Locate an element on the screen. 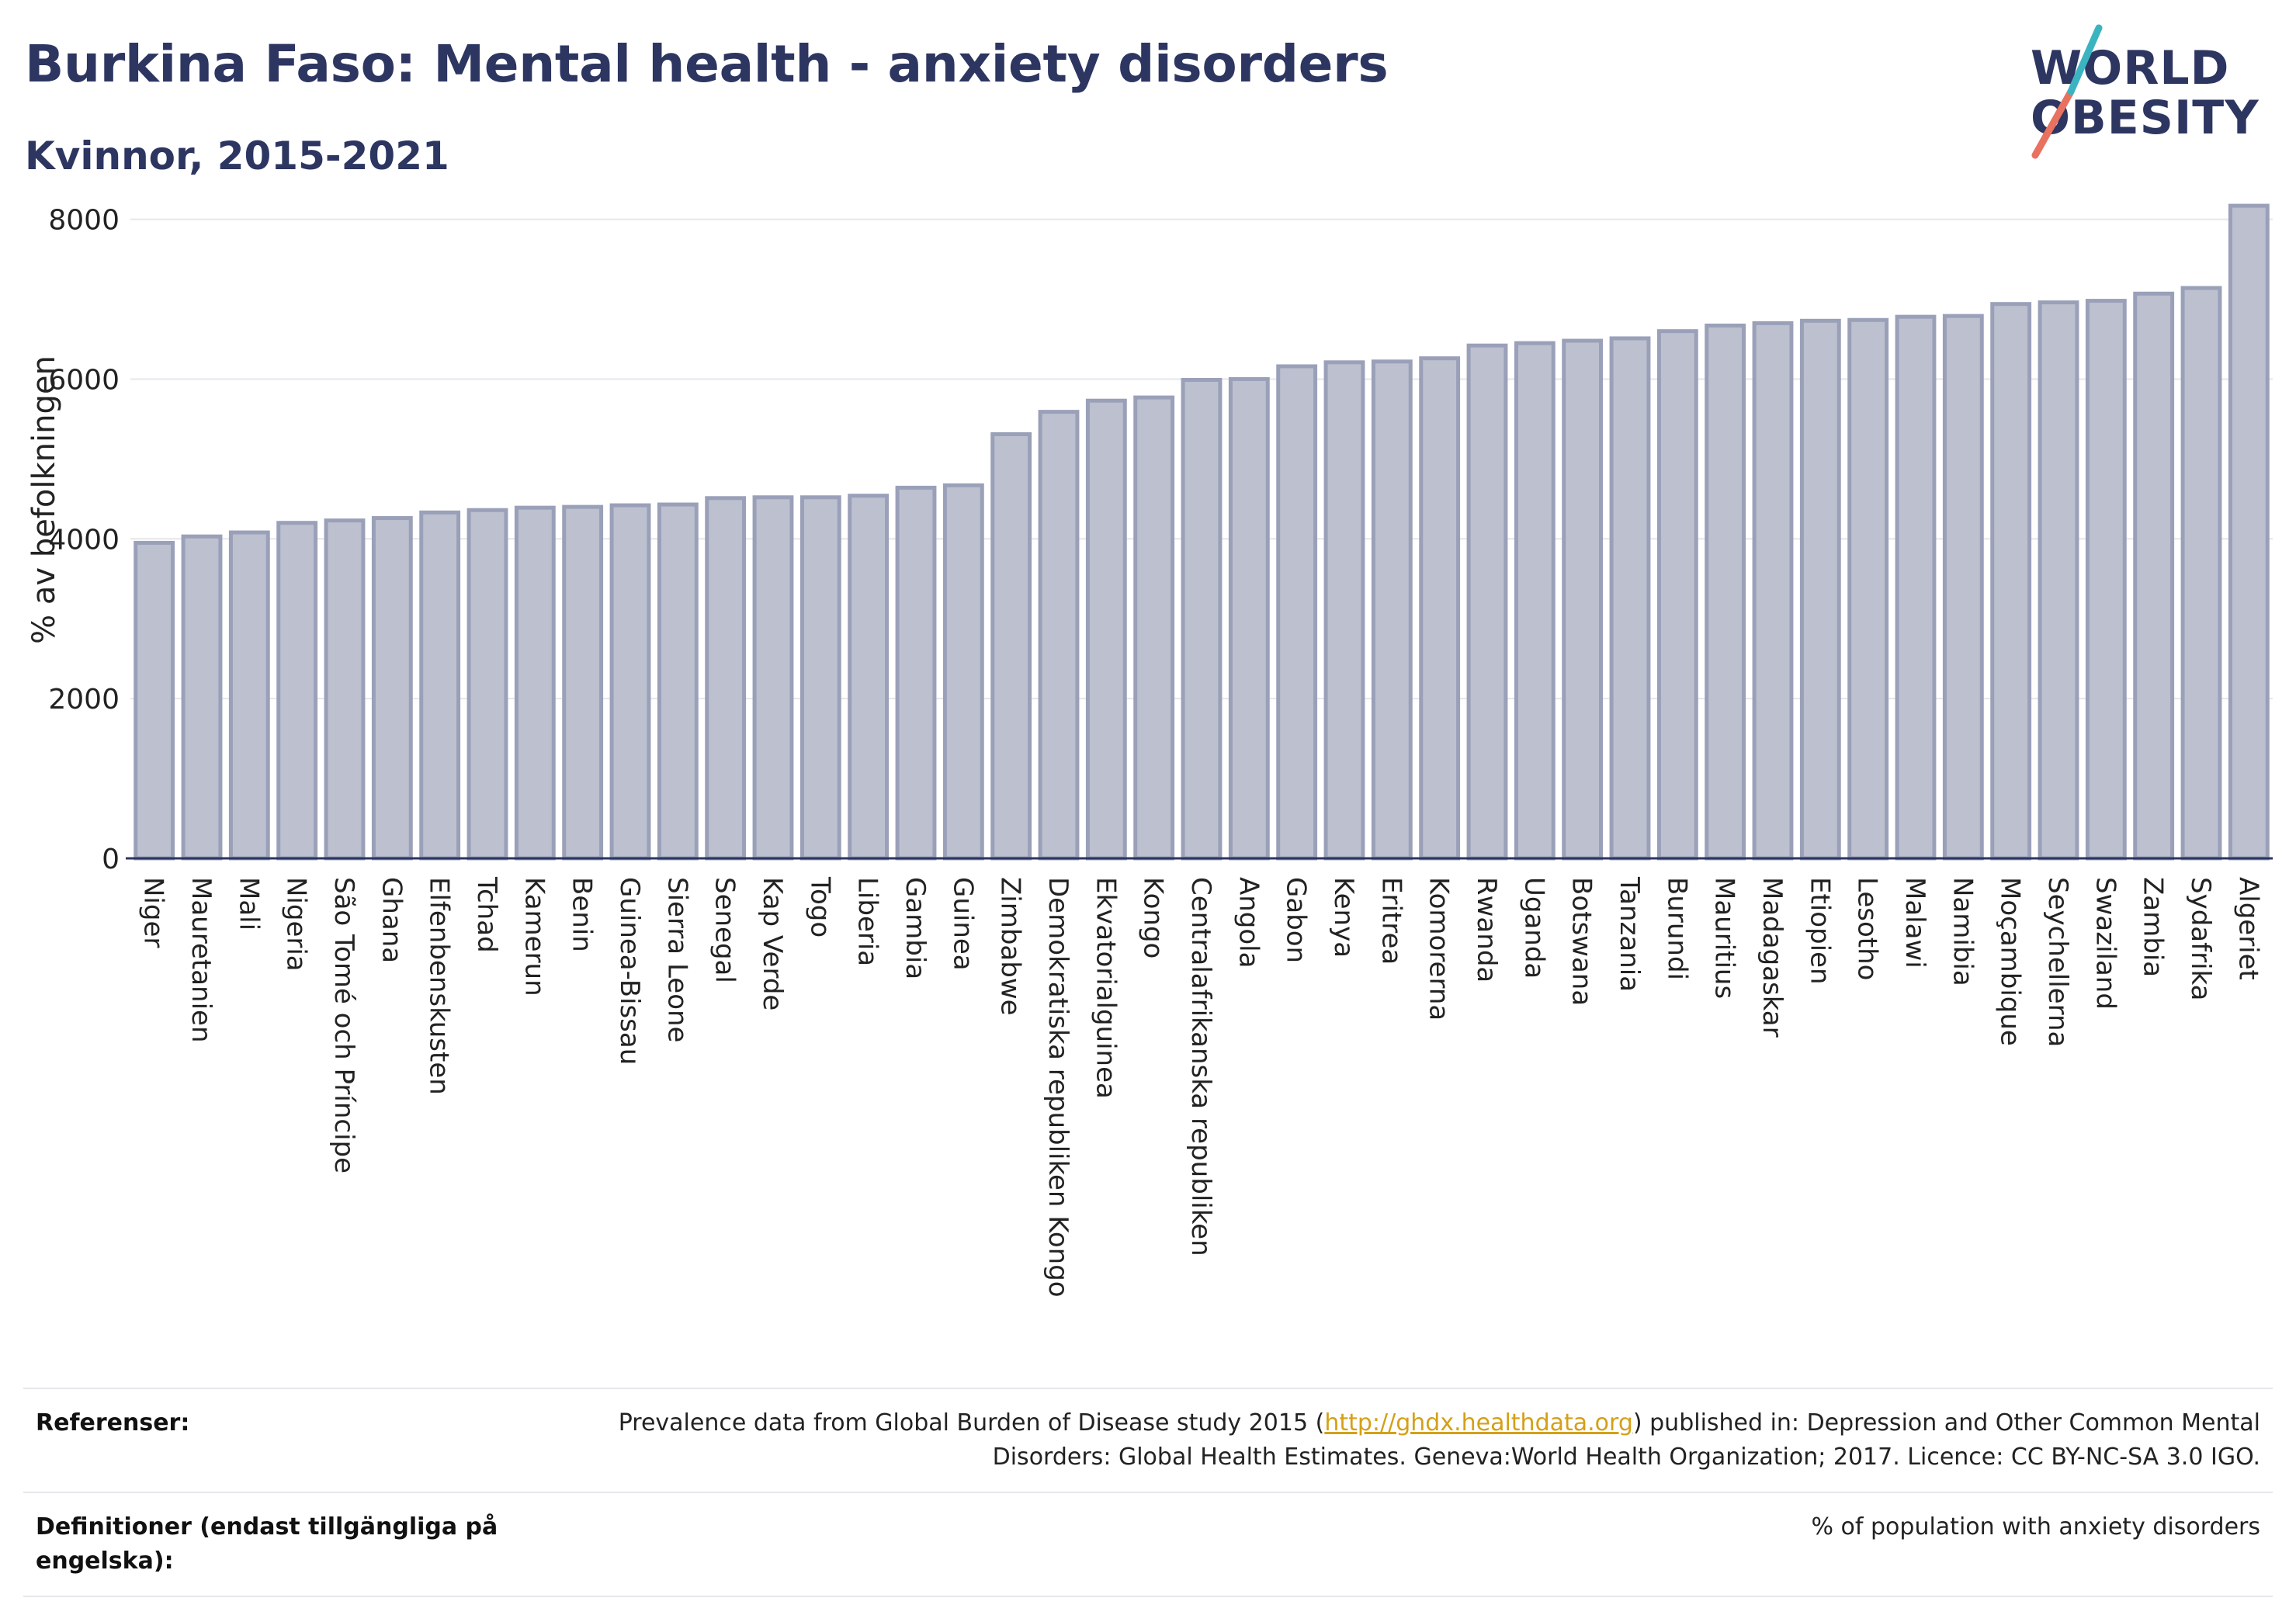 This screenshot has height=1622, width=2296. references-link: http://ghdx.healthdata.org is located at coordinates (1478, 1423).